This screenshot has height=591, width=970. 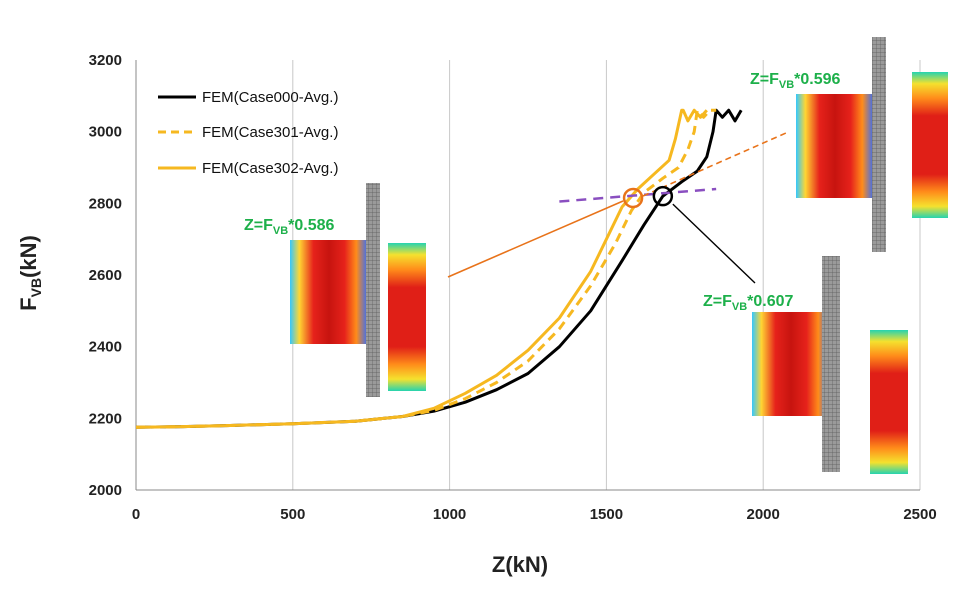 What do you see at coordinates (105, 60) in the screenshot?
I see `y-tick-label: 3200` at bounding box center [105, 60].